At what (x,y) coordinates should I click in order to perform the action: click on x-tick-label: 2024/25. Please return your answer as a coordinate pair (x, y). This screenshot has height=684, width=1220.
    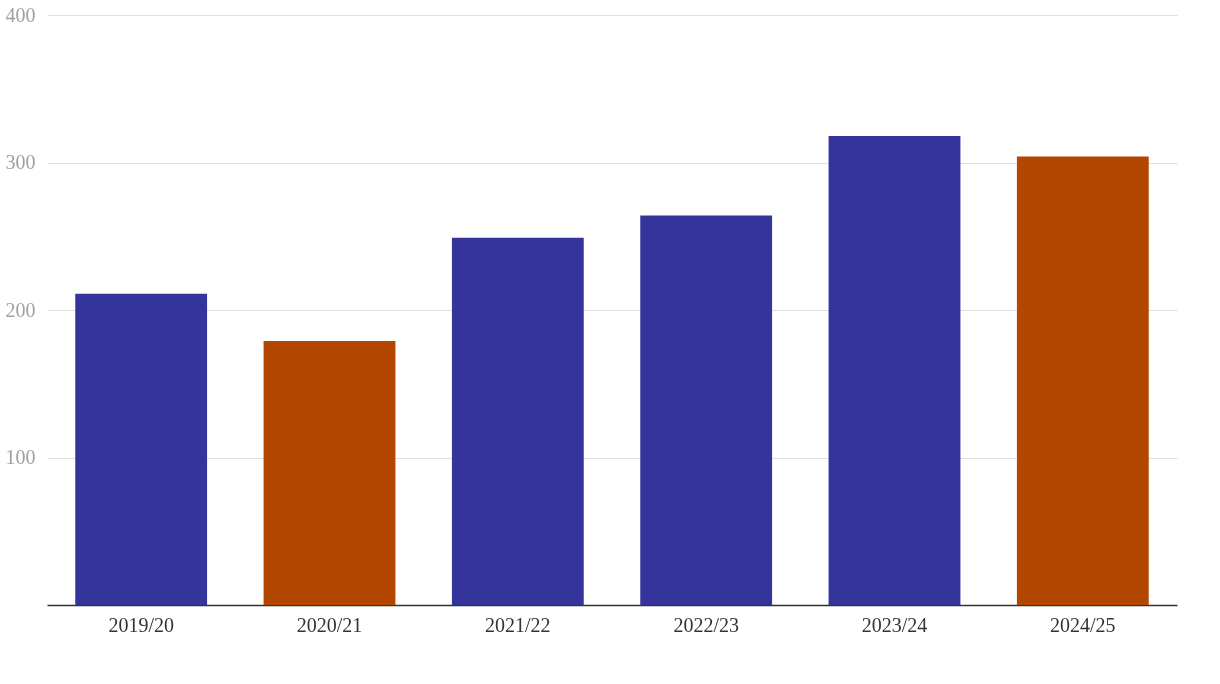
    Looking at the image, I should click on (1083, 624).